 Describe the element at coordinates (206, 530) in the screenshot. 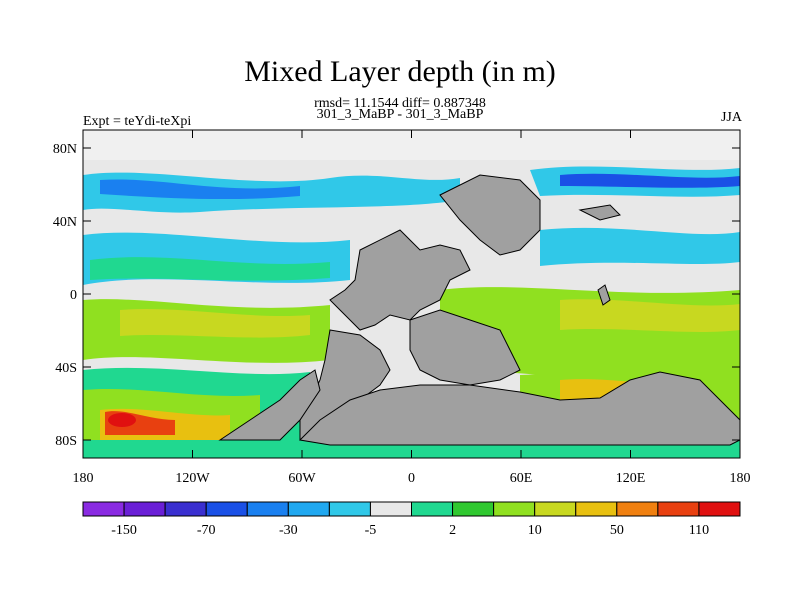

I see `colorbar-label: -70` at that location.